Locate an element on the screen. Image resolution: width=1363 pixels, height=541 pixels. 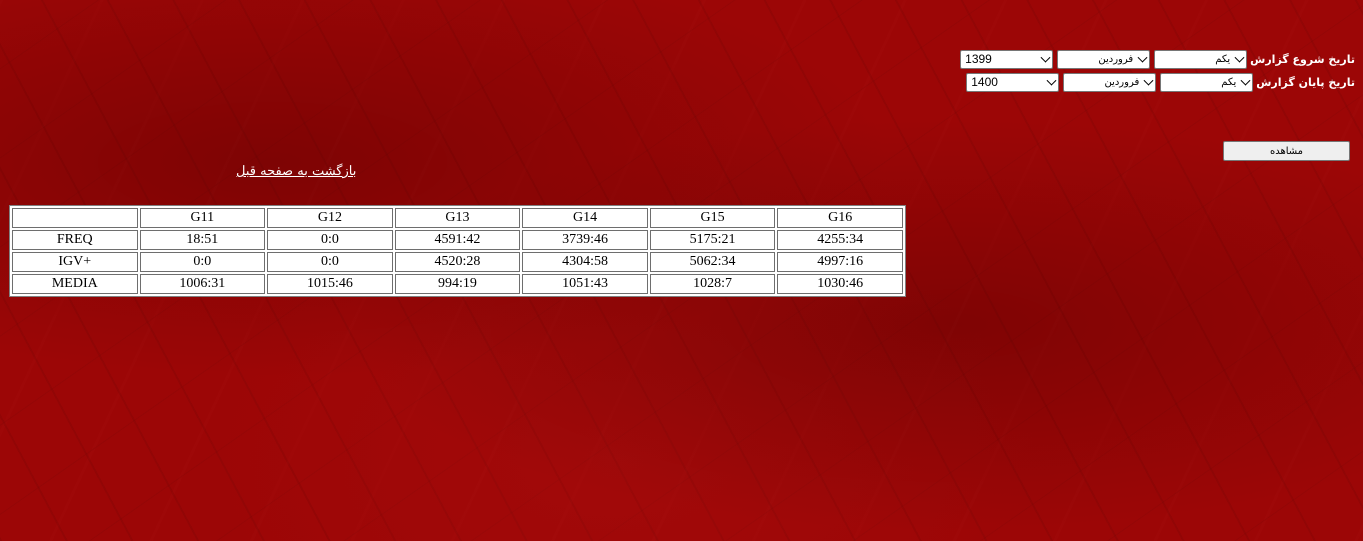
start-date-label: تاریخ شروع گزارش is located at coordinates (1302, 59).